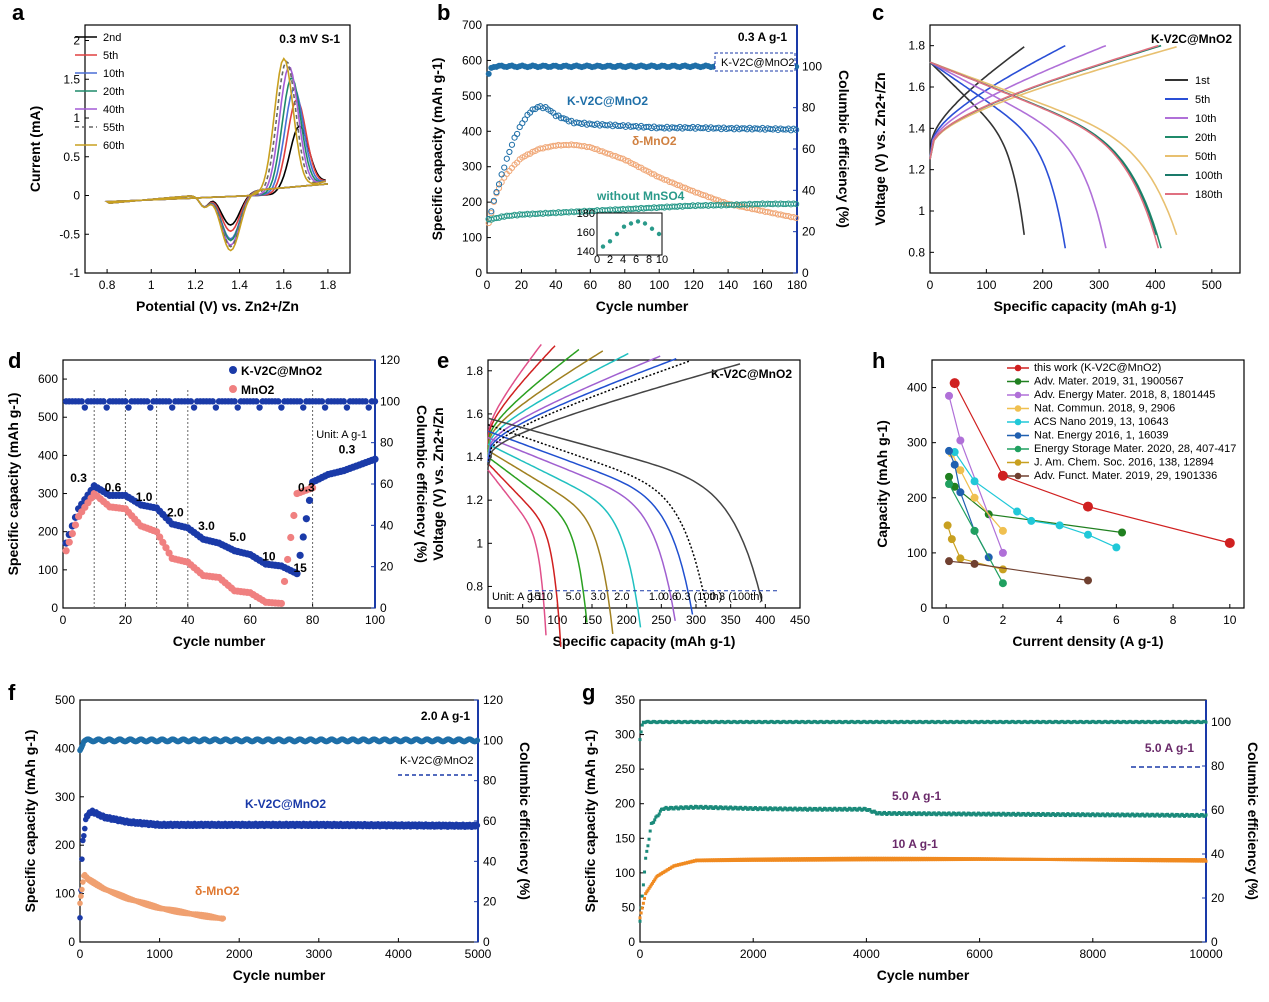 This screenshot has height=1002, width=1269. Describe the element at coordinates (472, 60) in the screenshot. I see `y-tick-label: 600` at that location.